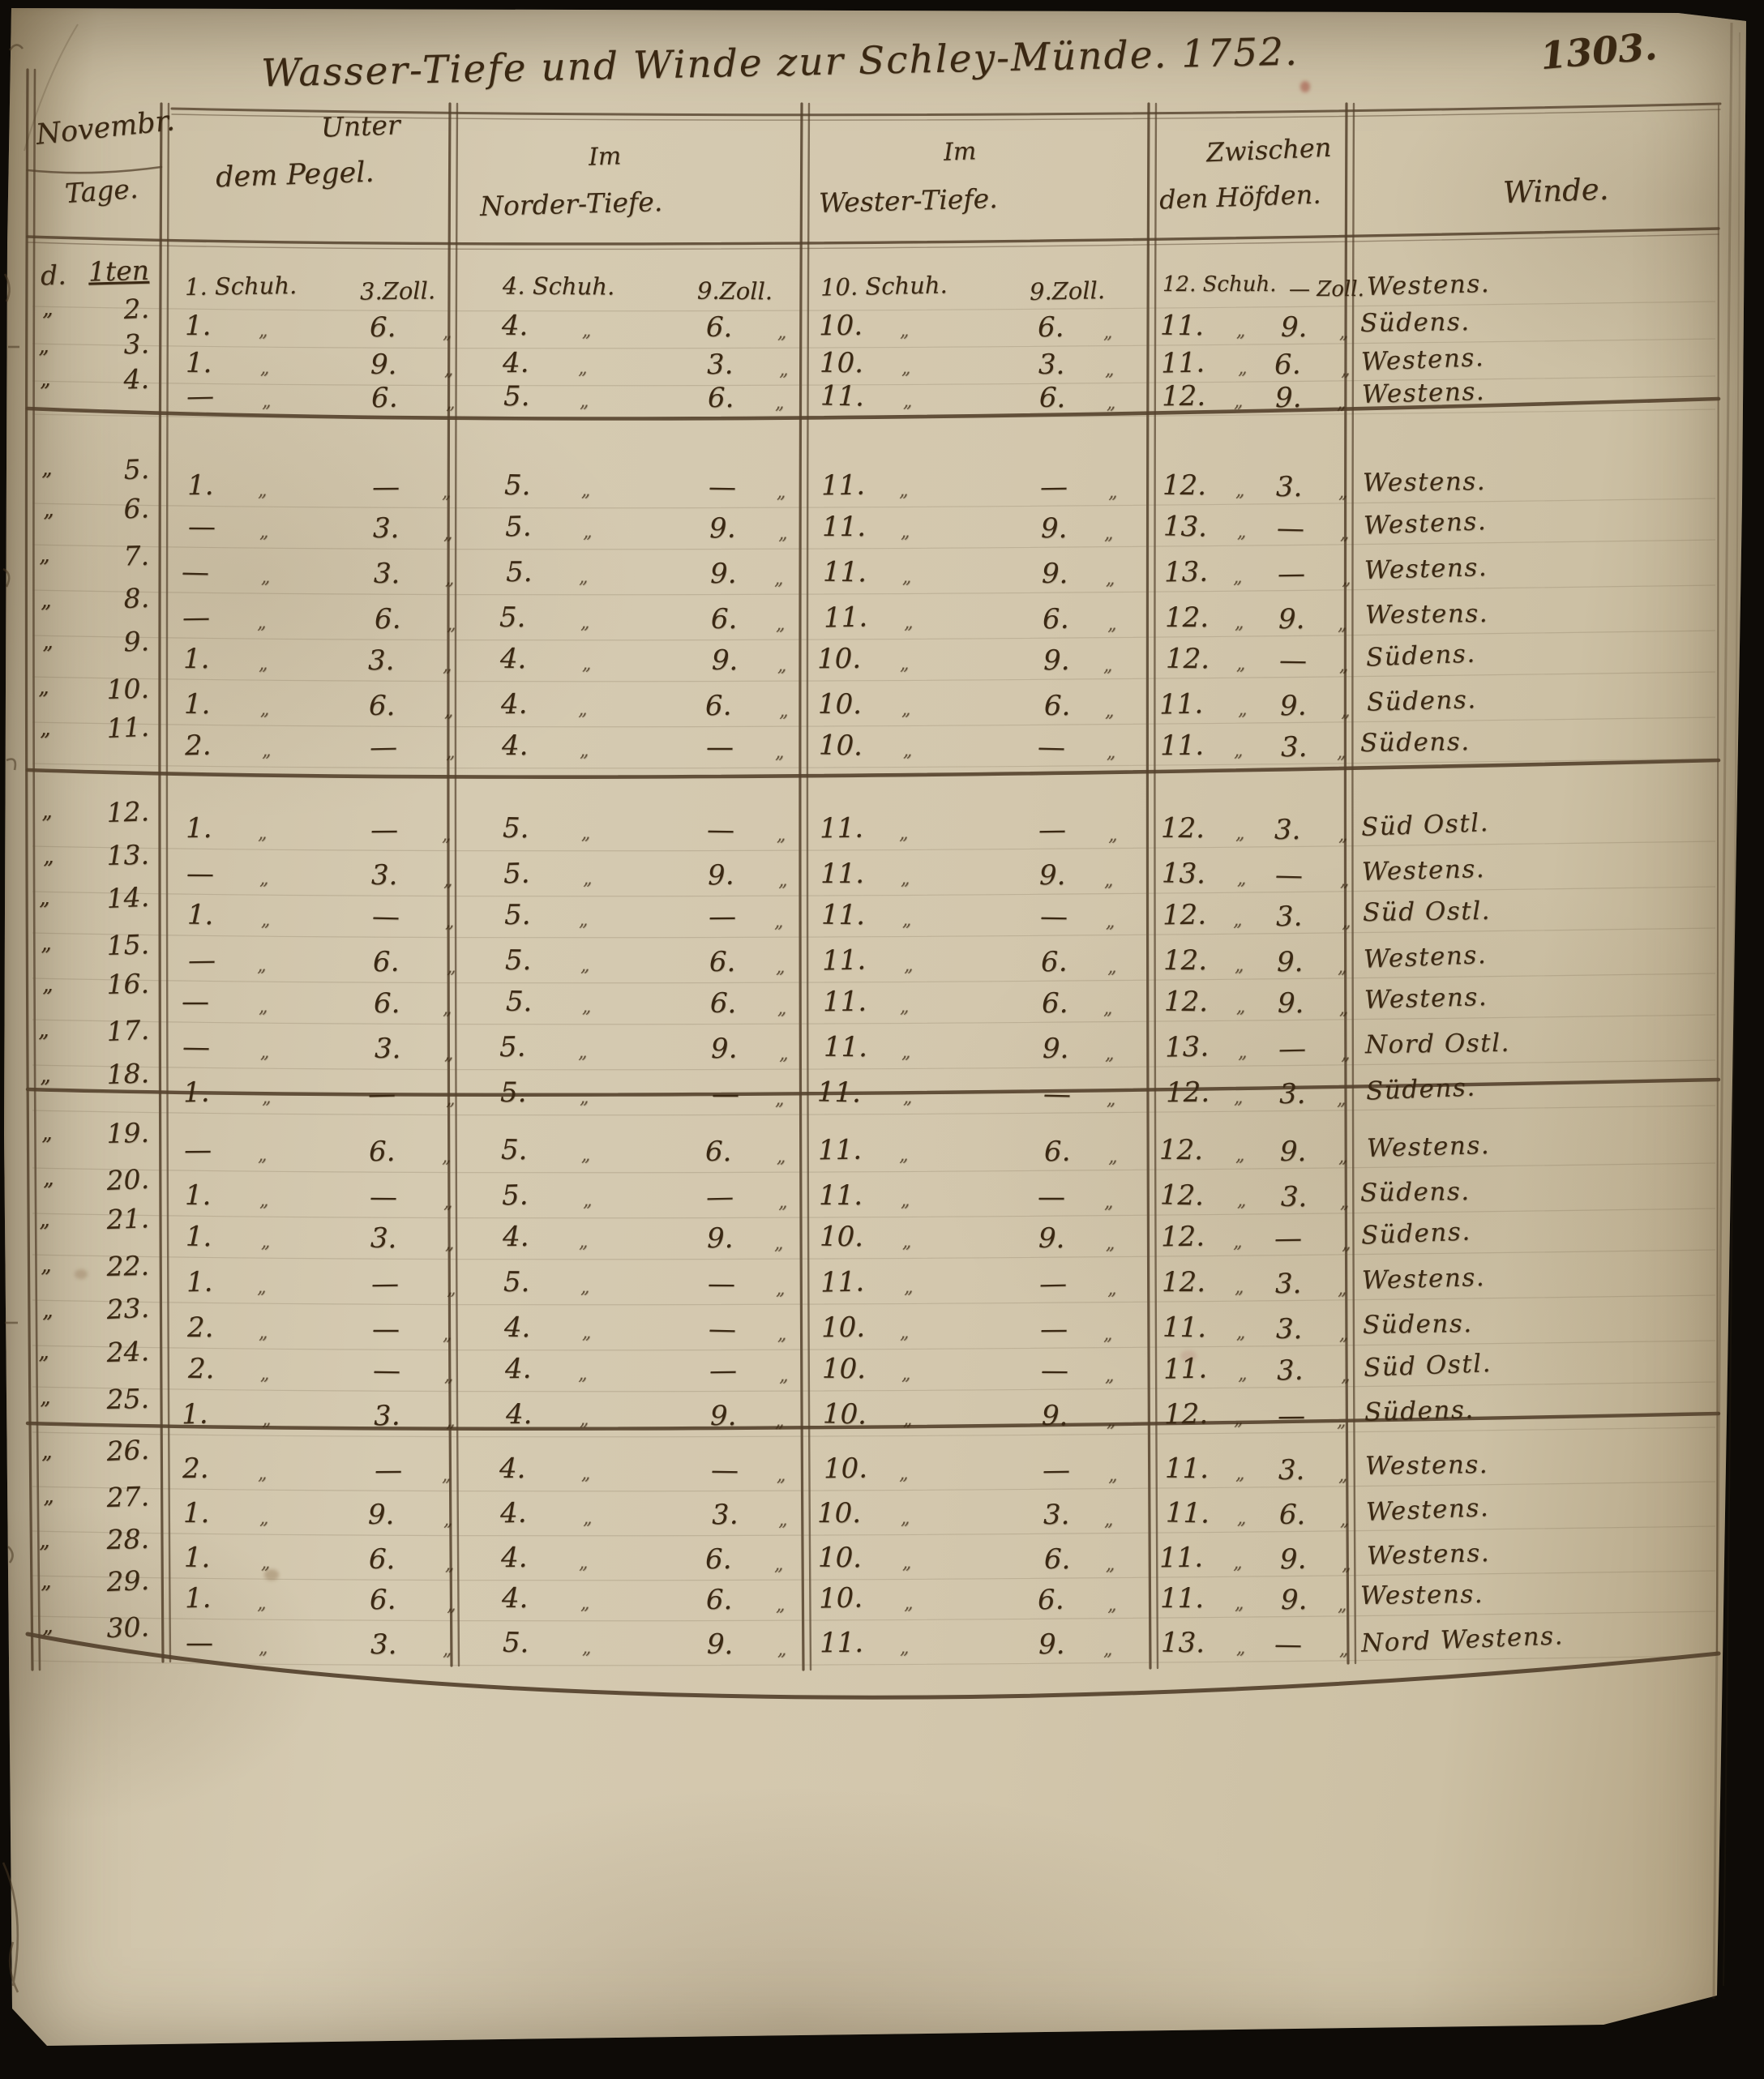 This screenshot has width=1764, height=2079. Describe the element at coordinates (1187, 1047) in the screenshot. I see `measure-schuh-value: 13.` at that location.